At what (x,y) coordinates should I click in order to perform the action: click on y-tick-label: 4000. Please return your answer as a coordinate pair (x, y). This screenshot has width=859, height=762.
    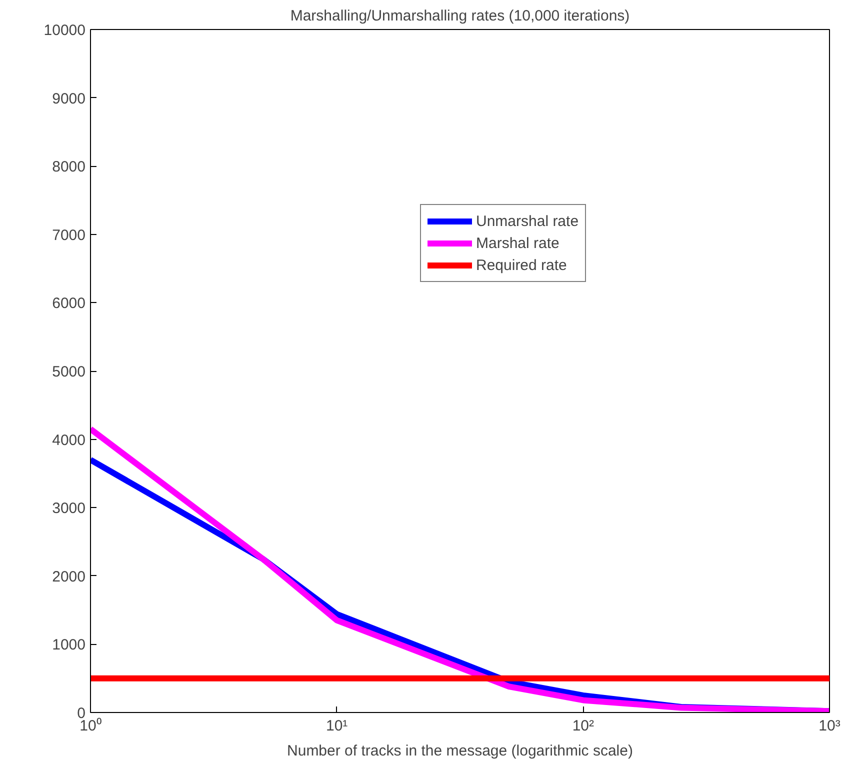
    Looking at the image, I should click on (69, 440).